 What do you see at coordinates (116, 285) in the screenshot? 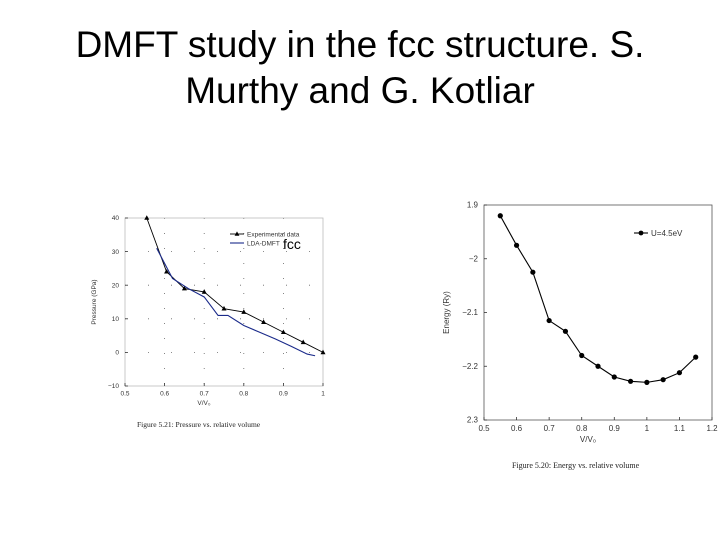
I see `y-tick-label: 20` at bounding box center [116, 285].